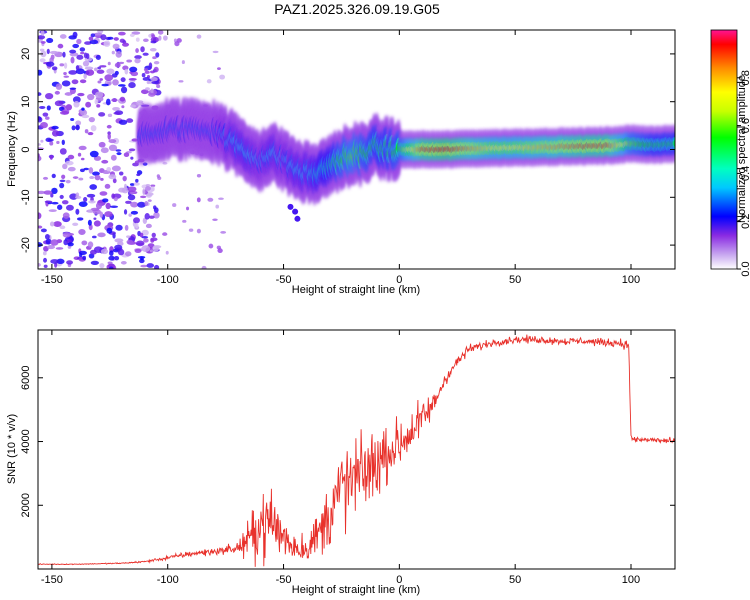  I want to click on spectrogram-noise-layer, so click(132, 149).